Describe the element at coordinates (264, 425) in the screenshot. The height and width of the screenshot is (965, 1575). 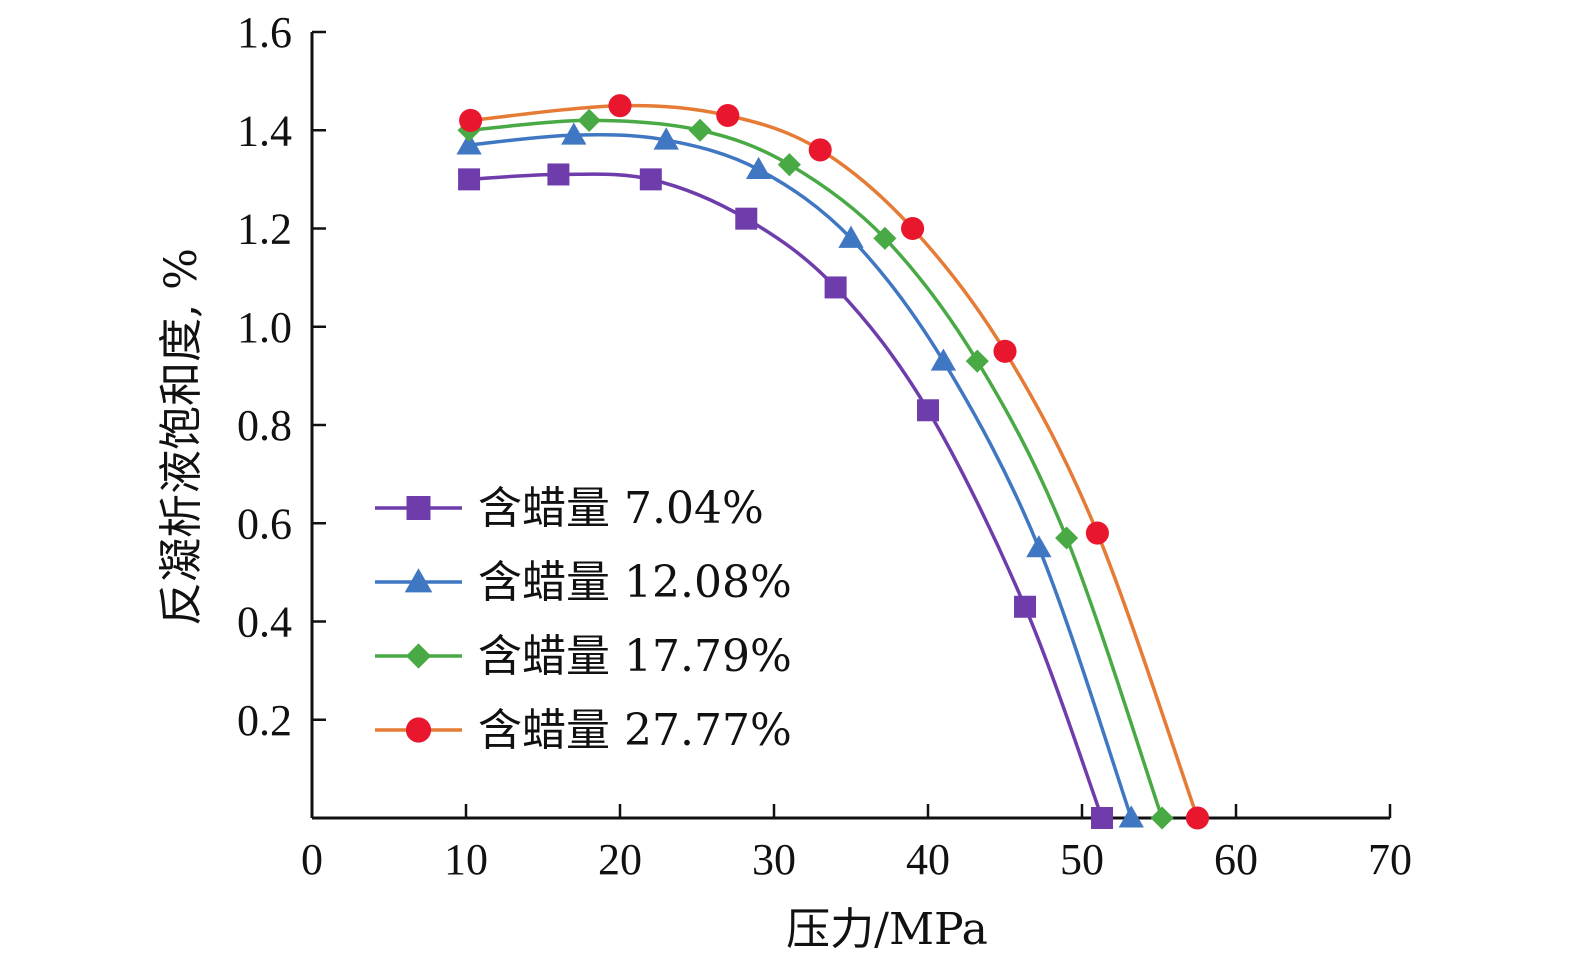
I see `y-tick-label: 0.8` at that location.